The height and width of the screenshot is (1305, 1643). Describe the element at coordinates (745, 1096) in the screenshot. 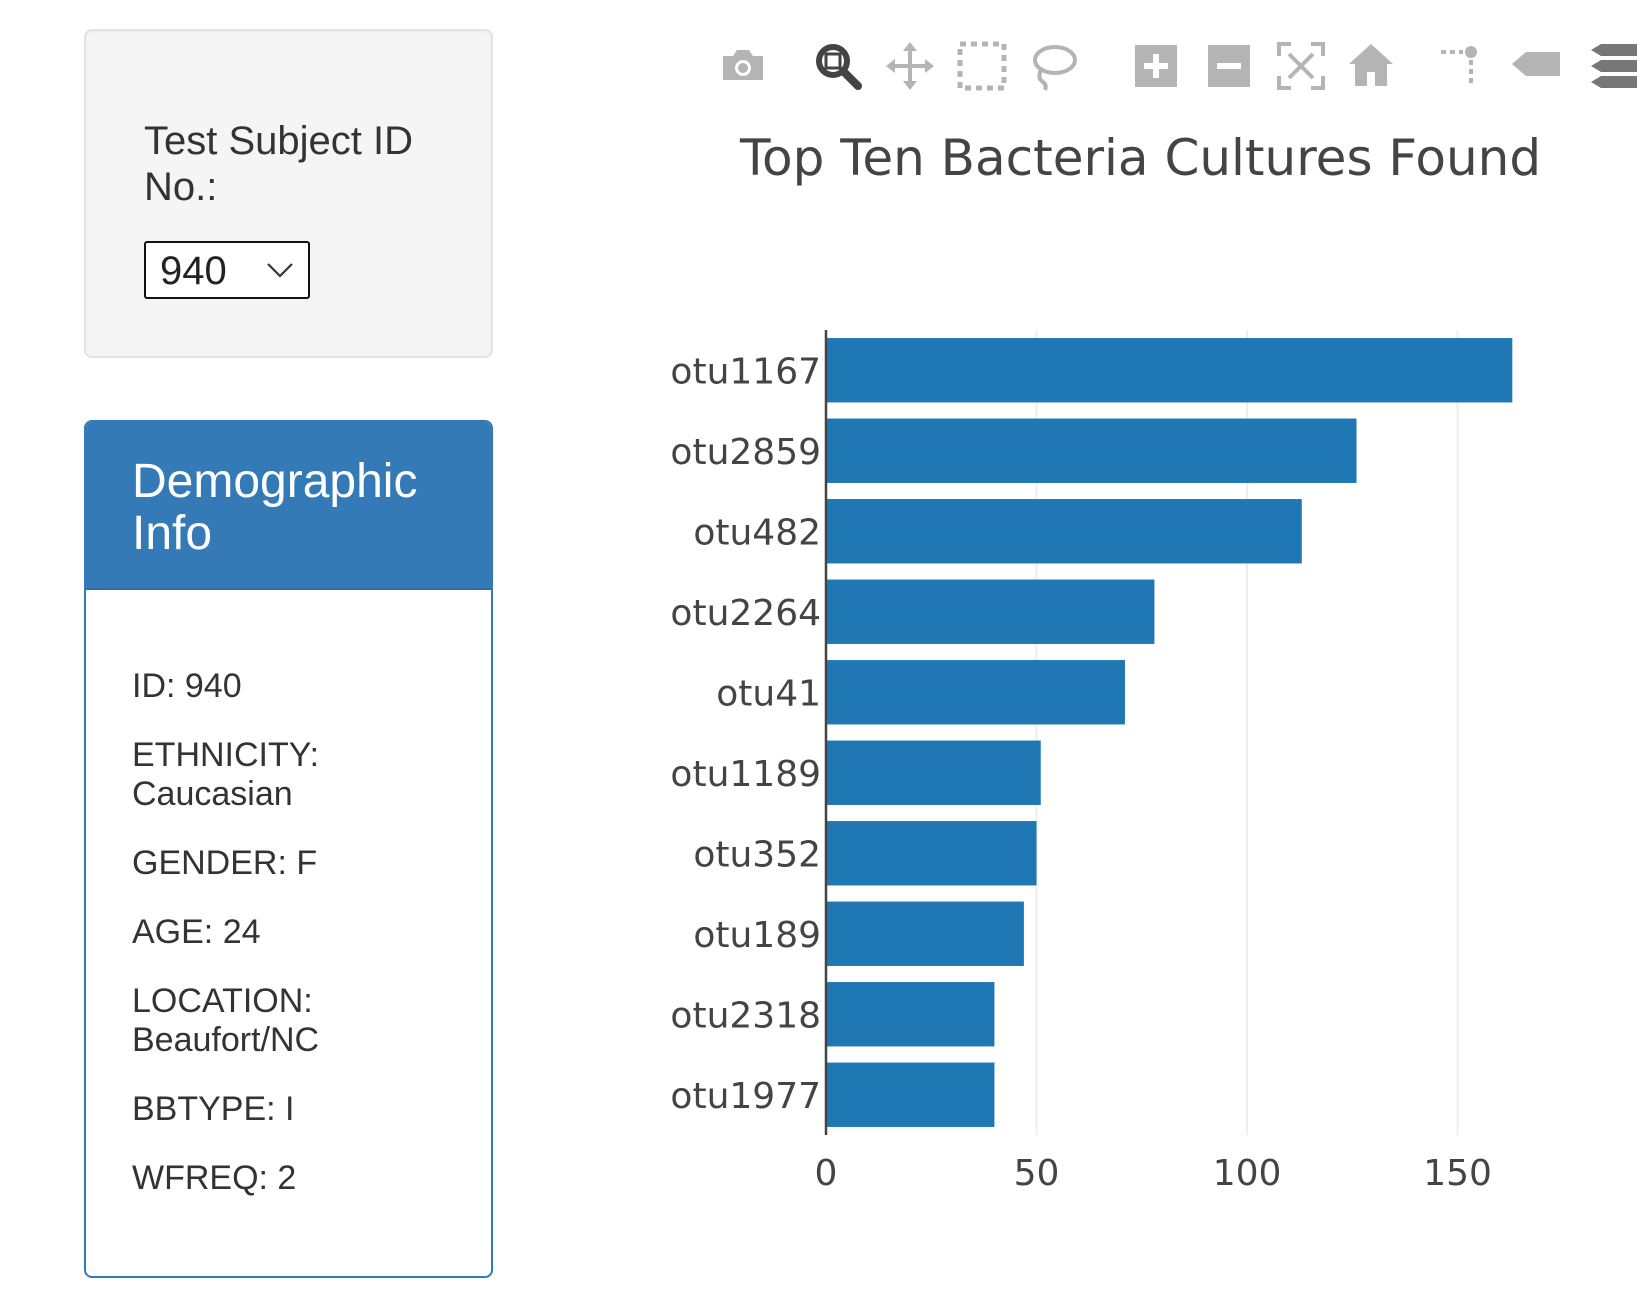

I see `y-tick-label: otu1977` at that location.